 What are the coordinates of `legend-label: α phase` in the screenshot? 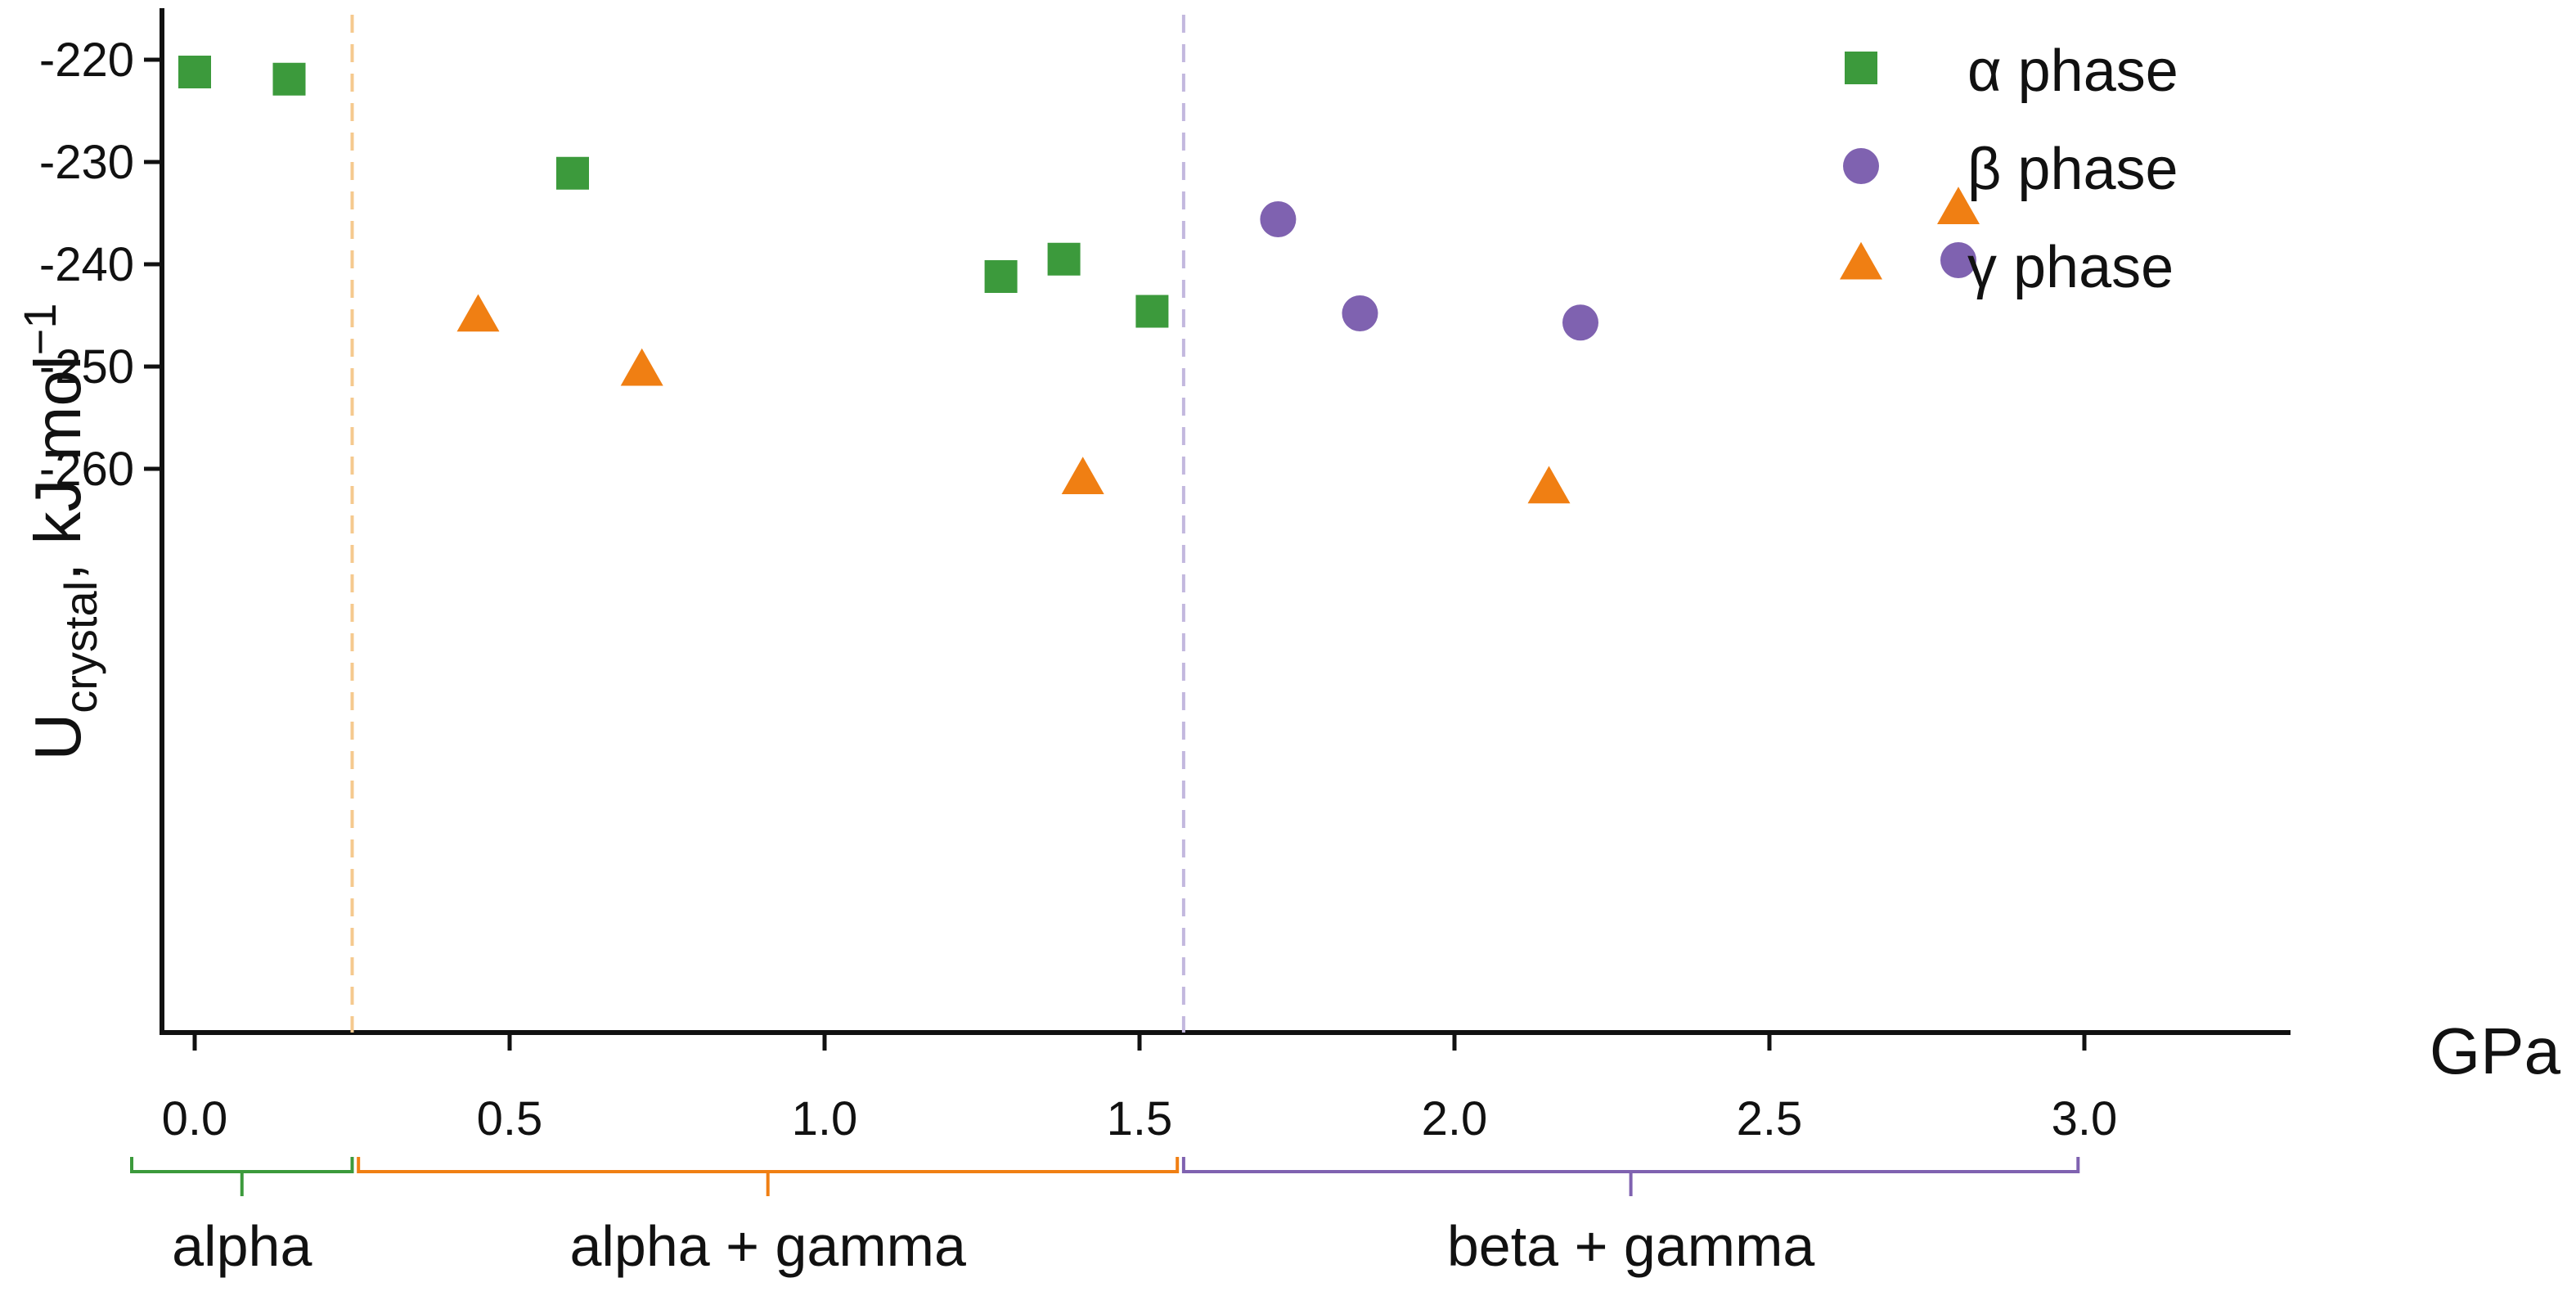 It's located at (2072, 71).